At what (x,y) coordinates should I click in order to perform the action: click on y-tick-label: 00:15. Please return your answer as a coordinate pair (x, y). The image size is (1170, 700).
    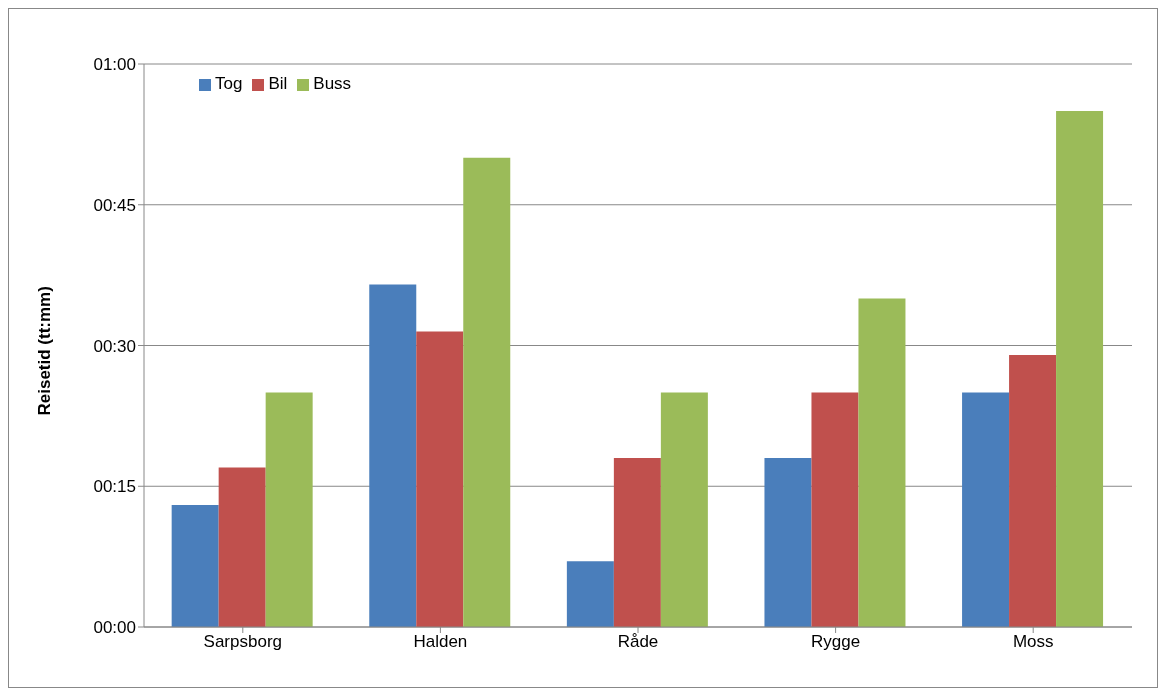
    Looking at the image, I should click on (114, 487).